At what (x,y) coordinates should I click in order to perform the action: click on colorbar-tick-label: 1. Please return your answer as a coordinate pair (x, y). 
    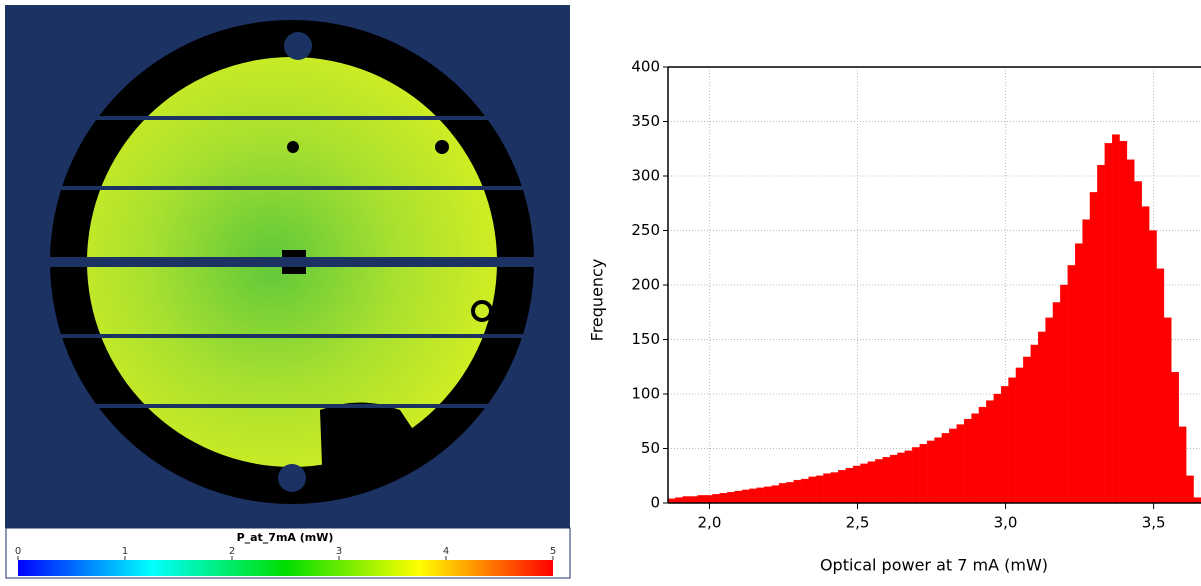
    Looking at the image, I should click on (125, 551).